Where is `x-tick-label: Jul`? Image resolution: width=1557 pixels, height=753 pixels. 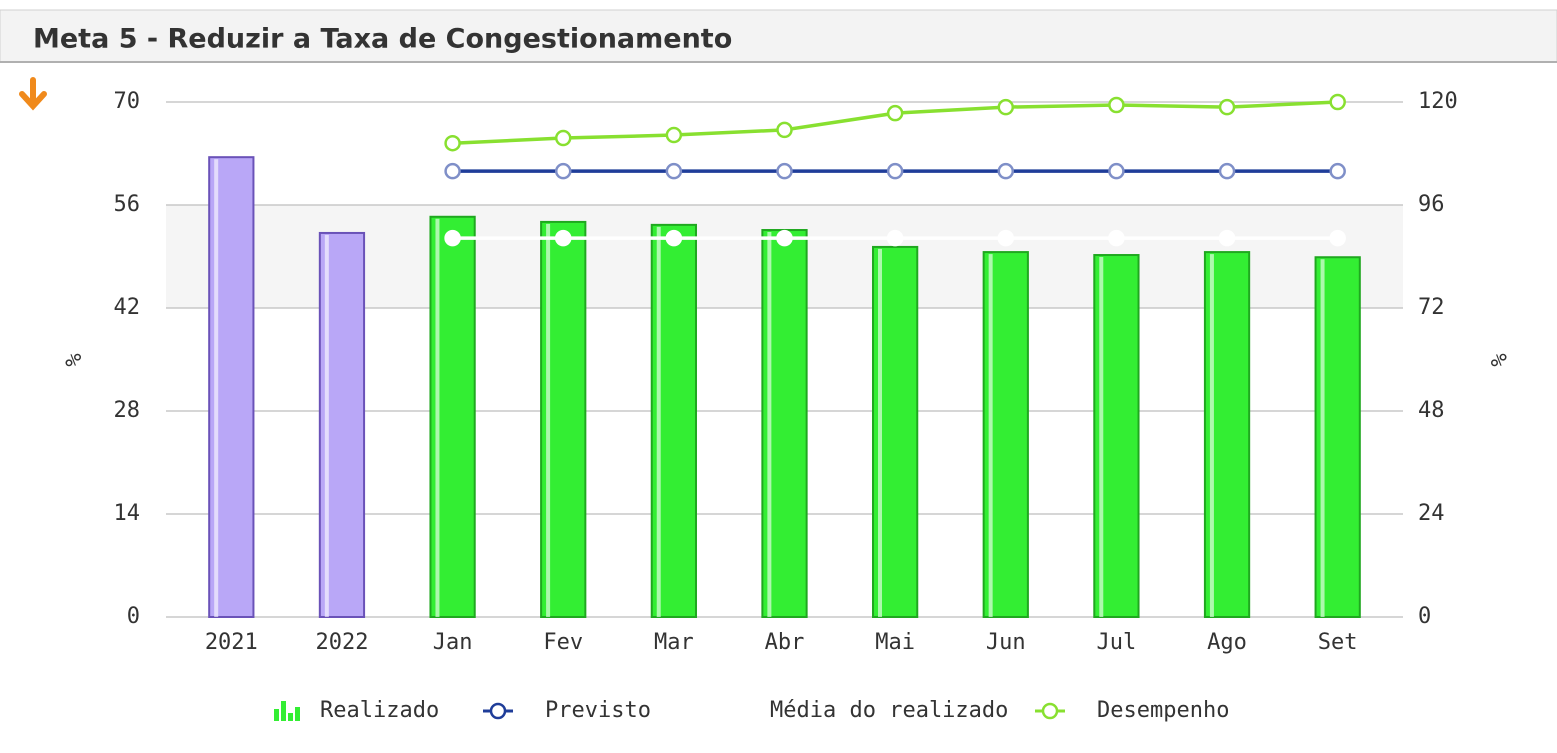
x-tick-label: Jul is located at coordinates (1117, 642).